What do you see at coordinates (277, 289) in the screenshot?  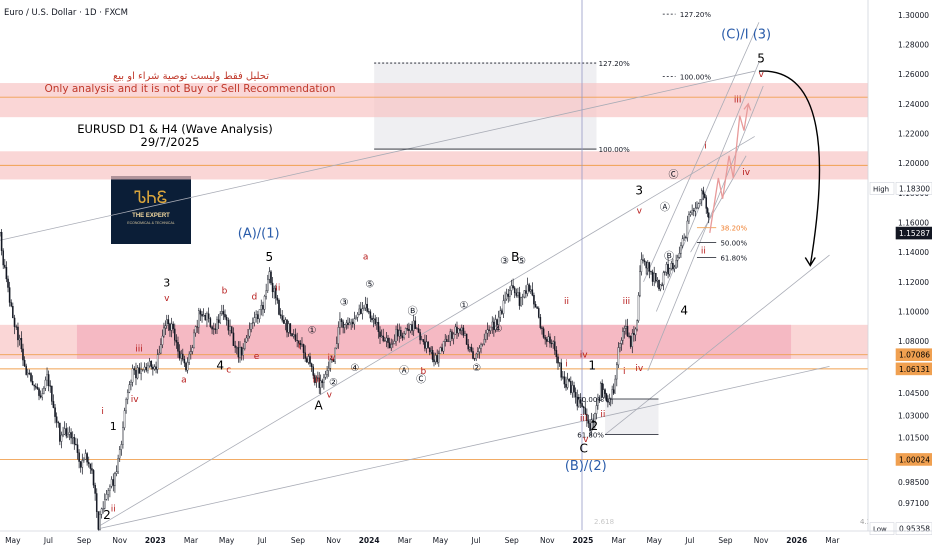 I see `wave-label: ii` at bounding box center [277, 289].